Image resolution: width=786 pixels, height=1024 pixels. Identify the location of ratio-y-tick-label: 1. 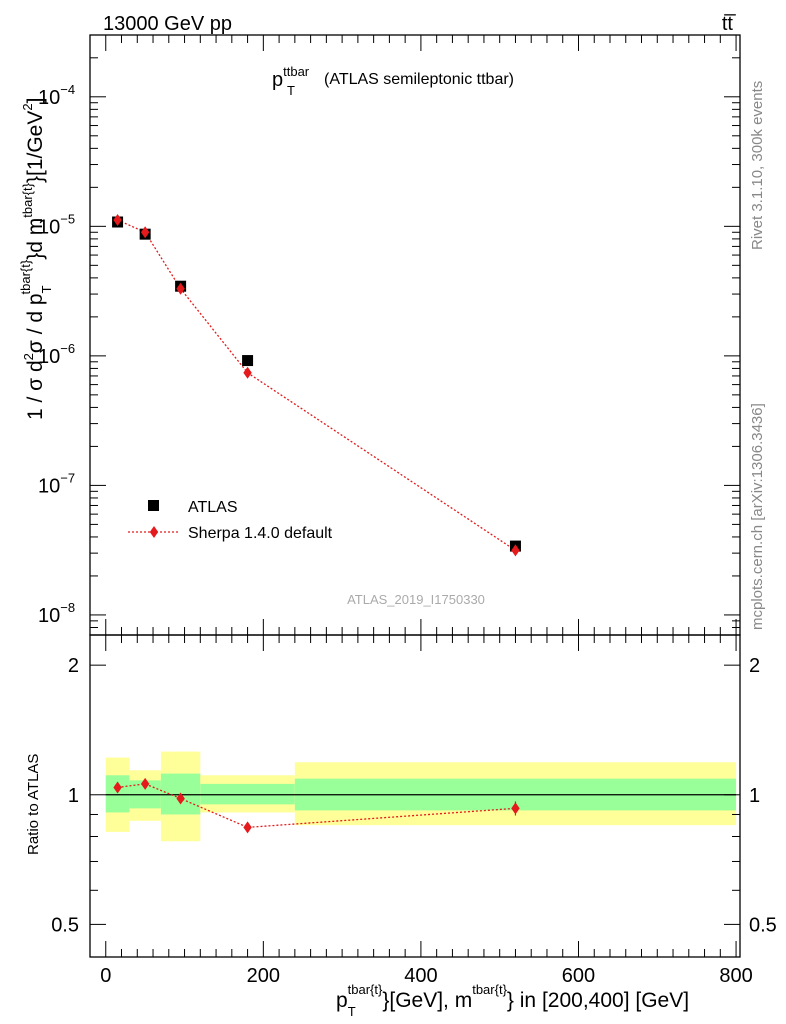
(73, 796).